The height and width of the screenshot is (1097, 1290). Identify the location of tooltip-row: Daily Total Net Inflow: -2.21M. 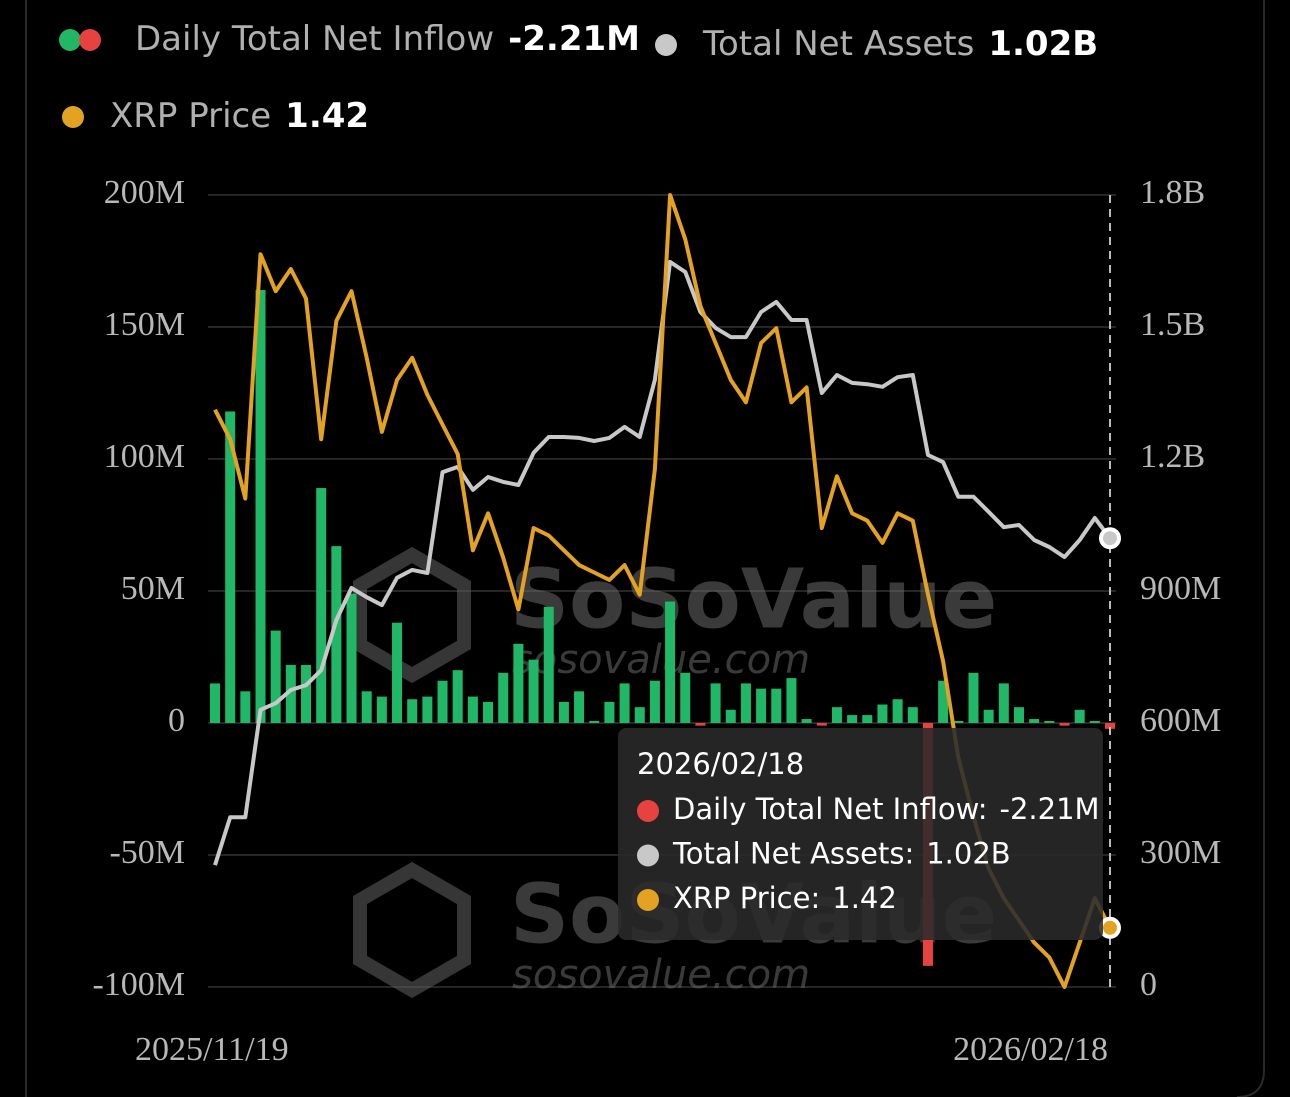
(886, 809).